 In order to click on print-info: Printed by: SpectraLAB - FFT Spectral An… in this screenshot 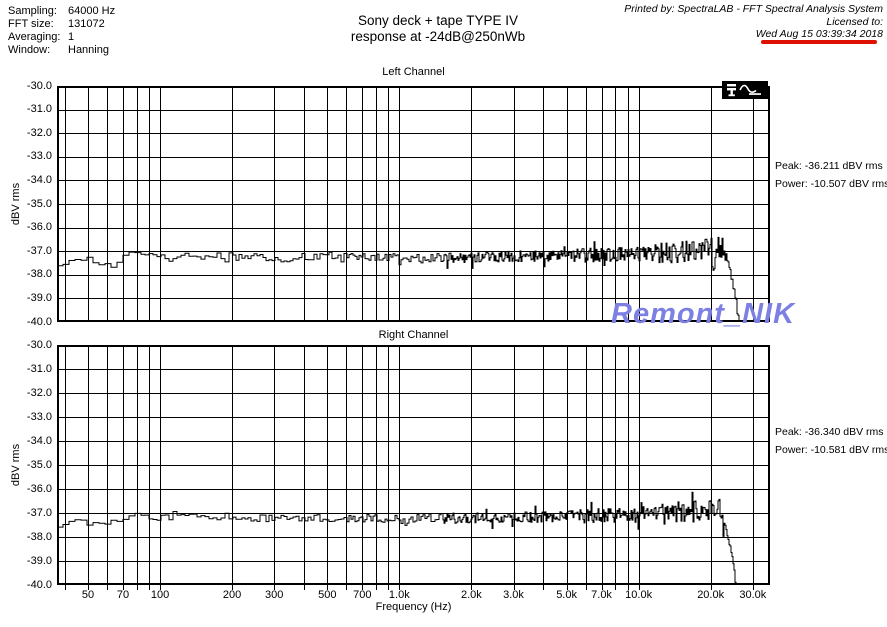, I will do `click(753, 22)`.